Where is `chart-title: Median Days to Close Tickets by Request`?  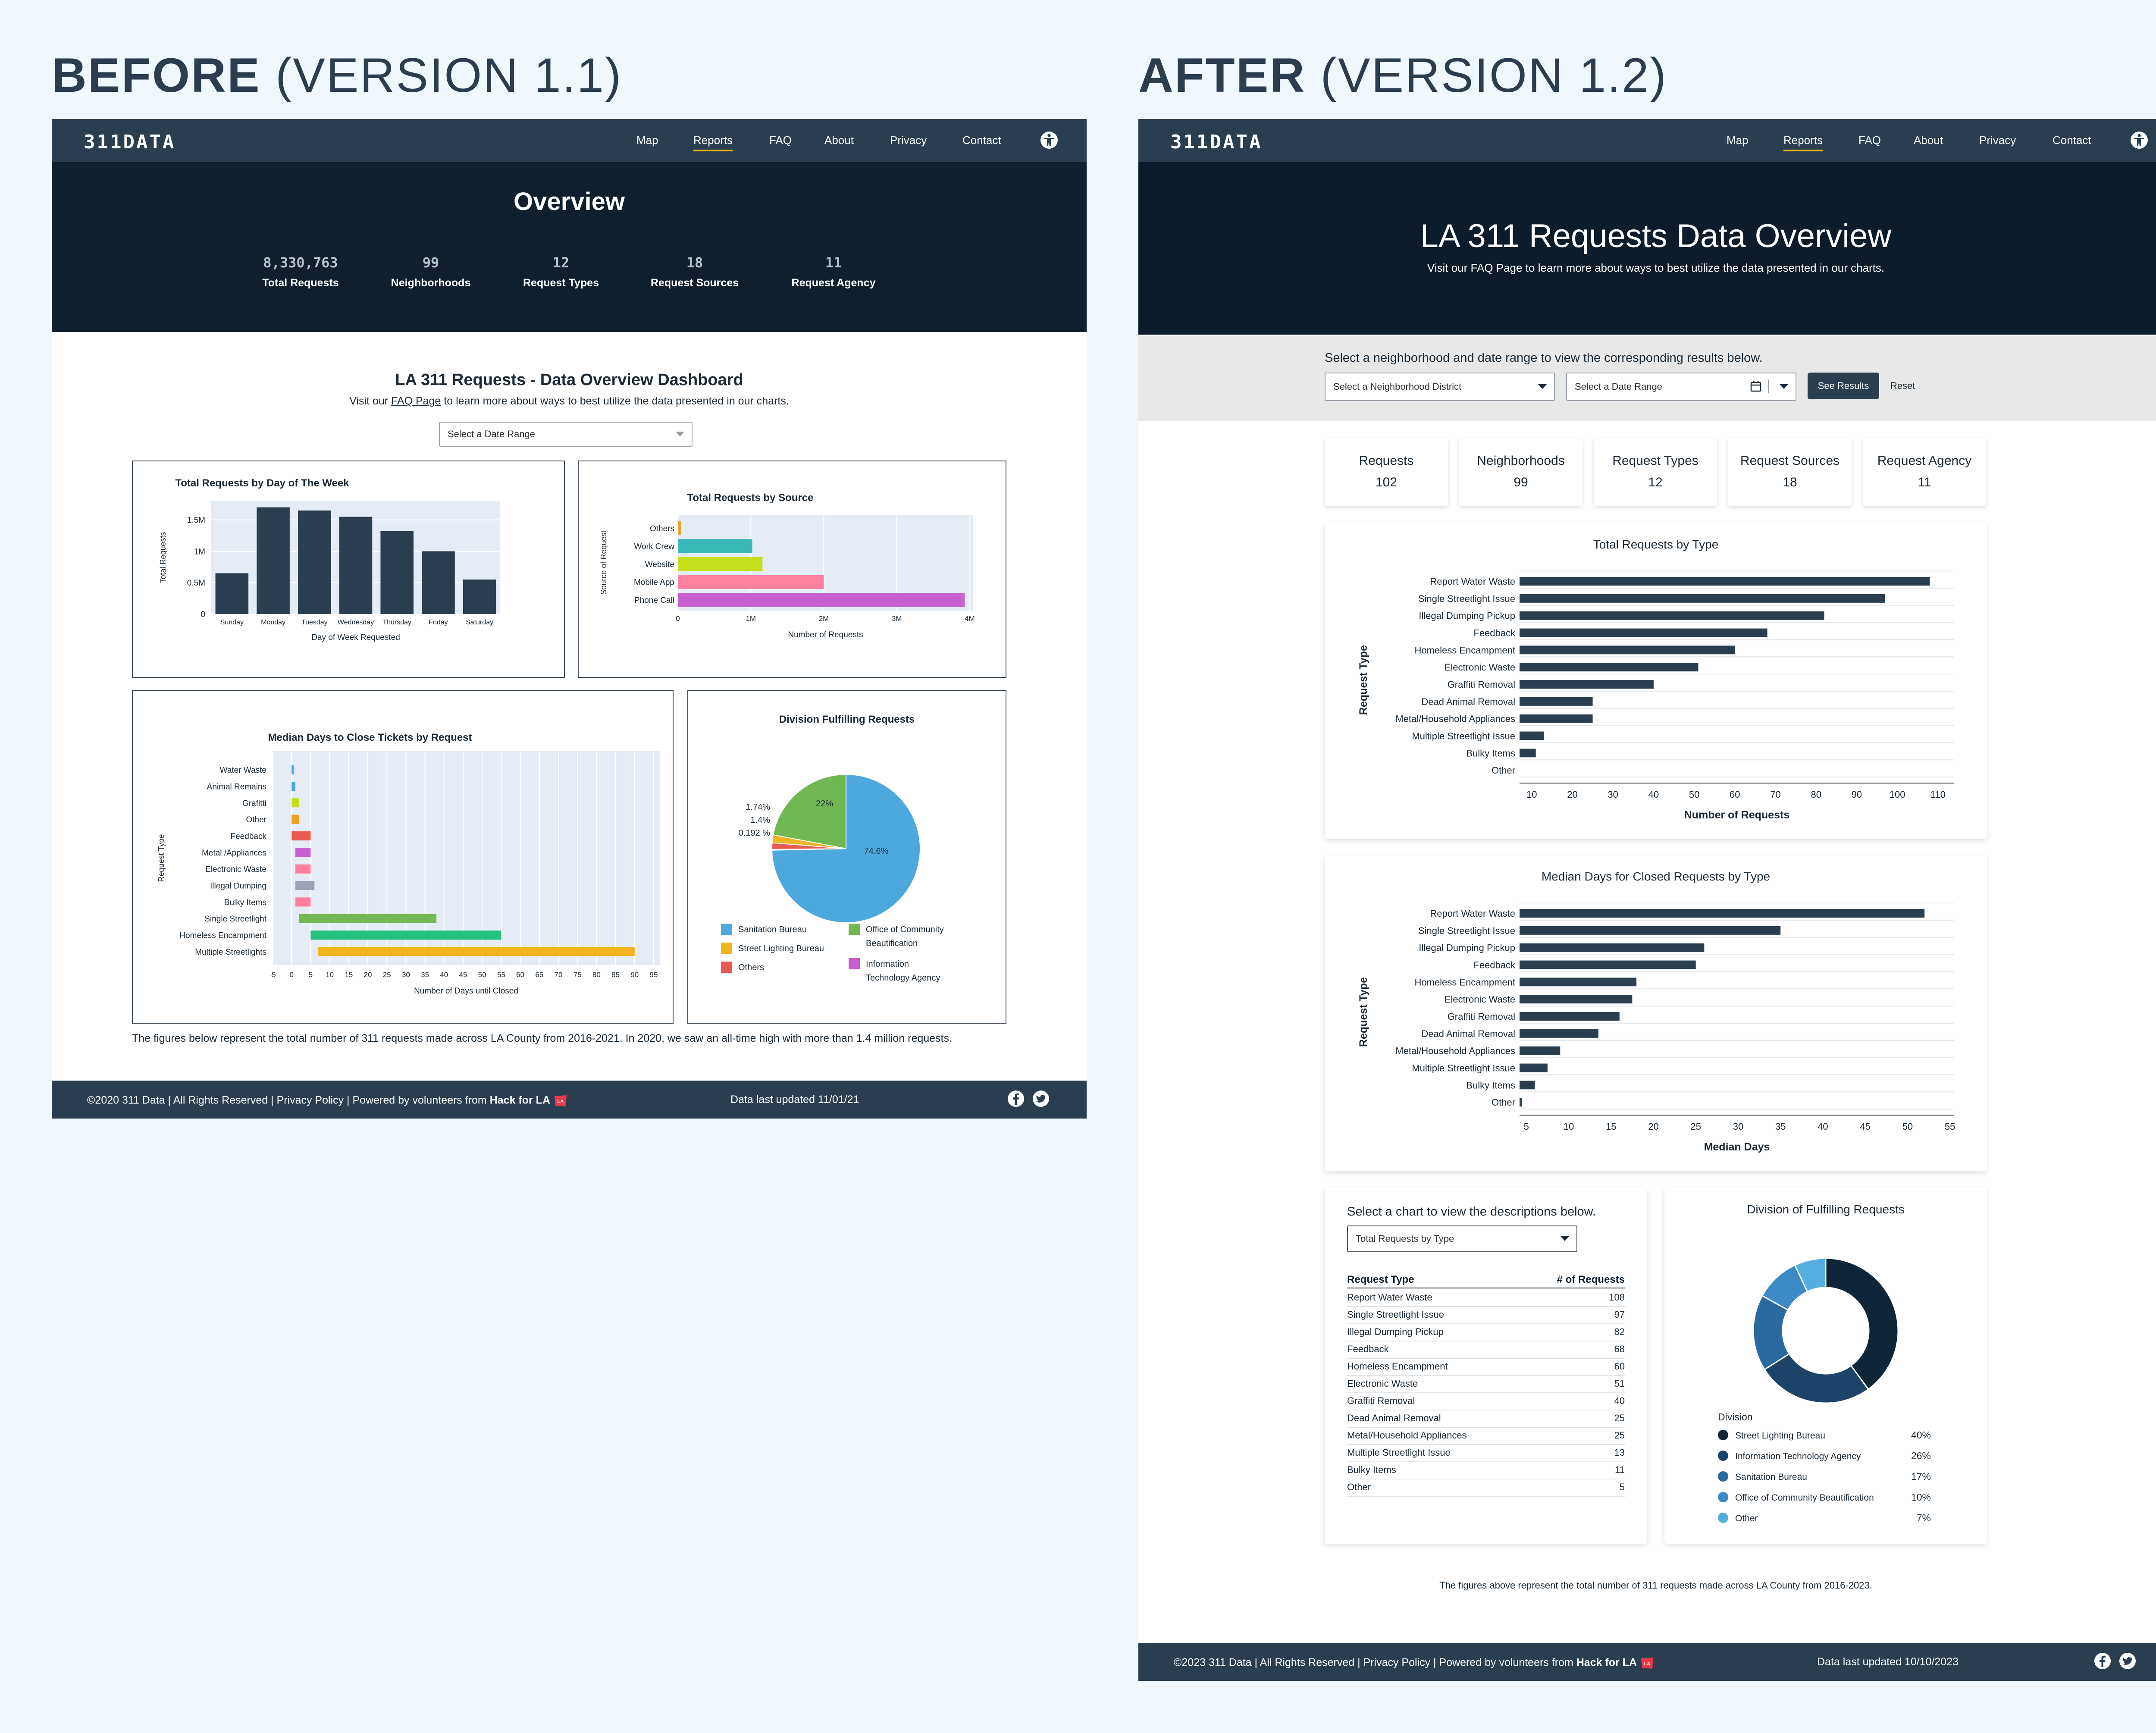
chart-title: Median Days to Close Tickets by Request is located at coordinates (370, 737).